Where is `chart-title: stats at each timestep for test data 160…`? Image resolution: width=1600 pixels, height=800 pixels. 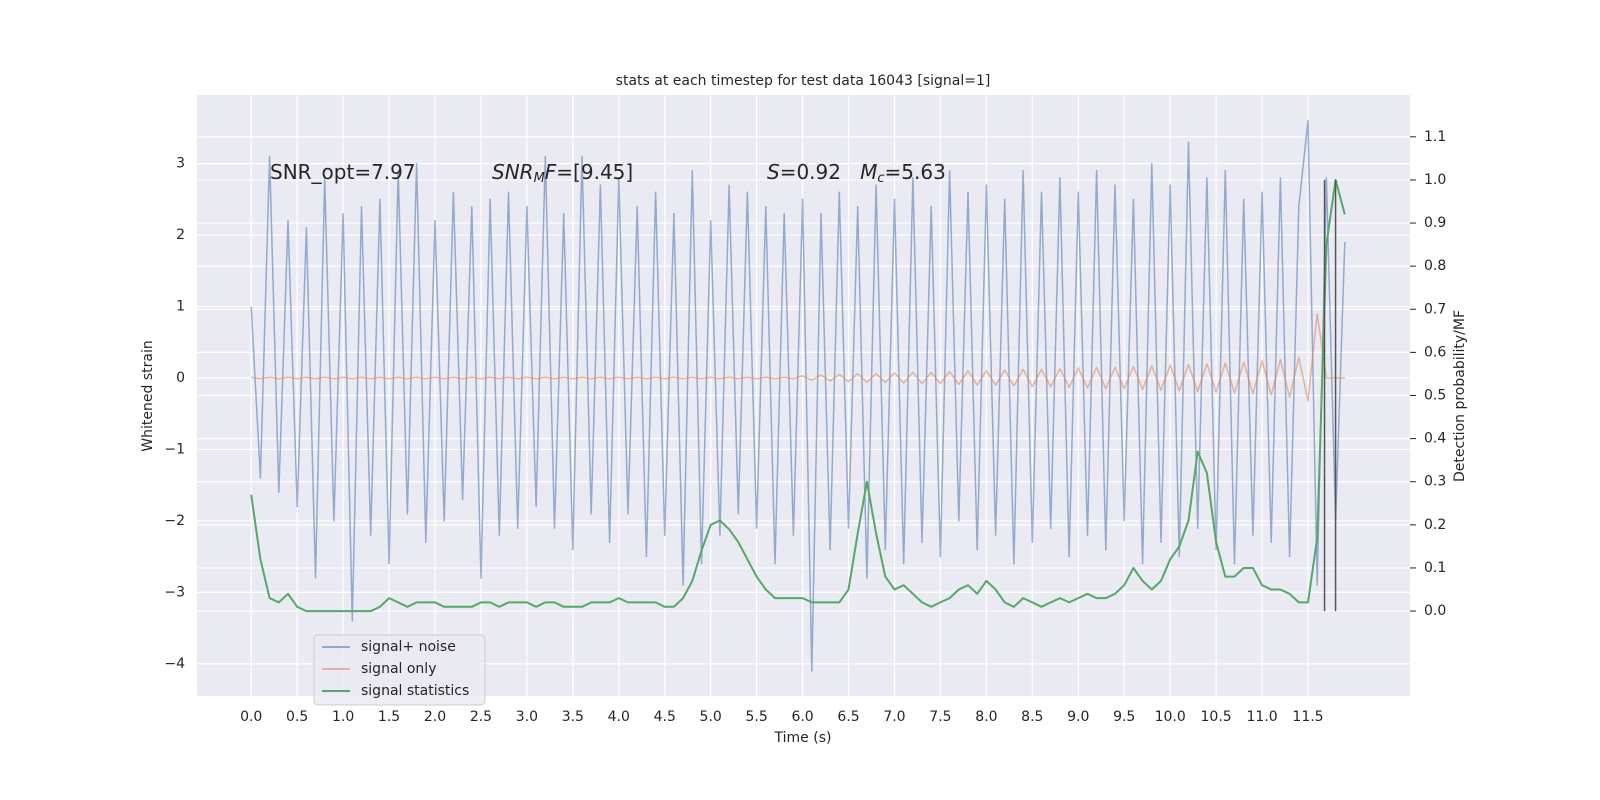 chart-title: stats at each timestep for test data 160… is located at coordinates (803, 81).